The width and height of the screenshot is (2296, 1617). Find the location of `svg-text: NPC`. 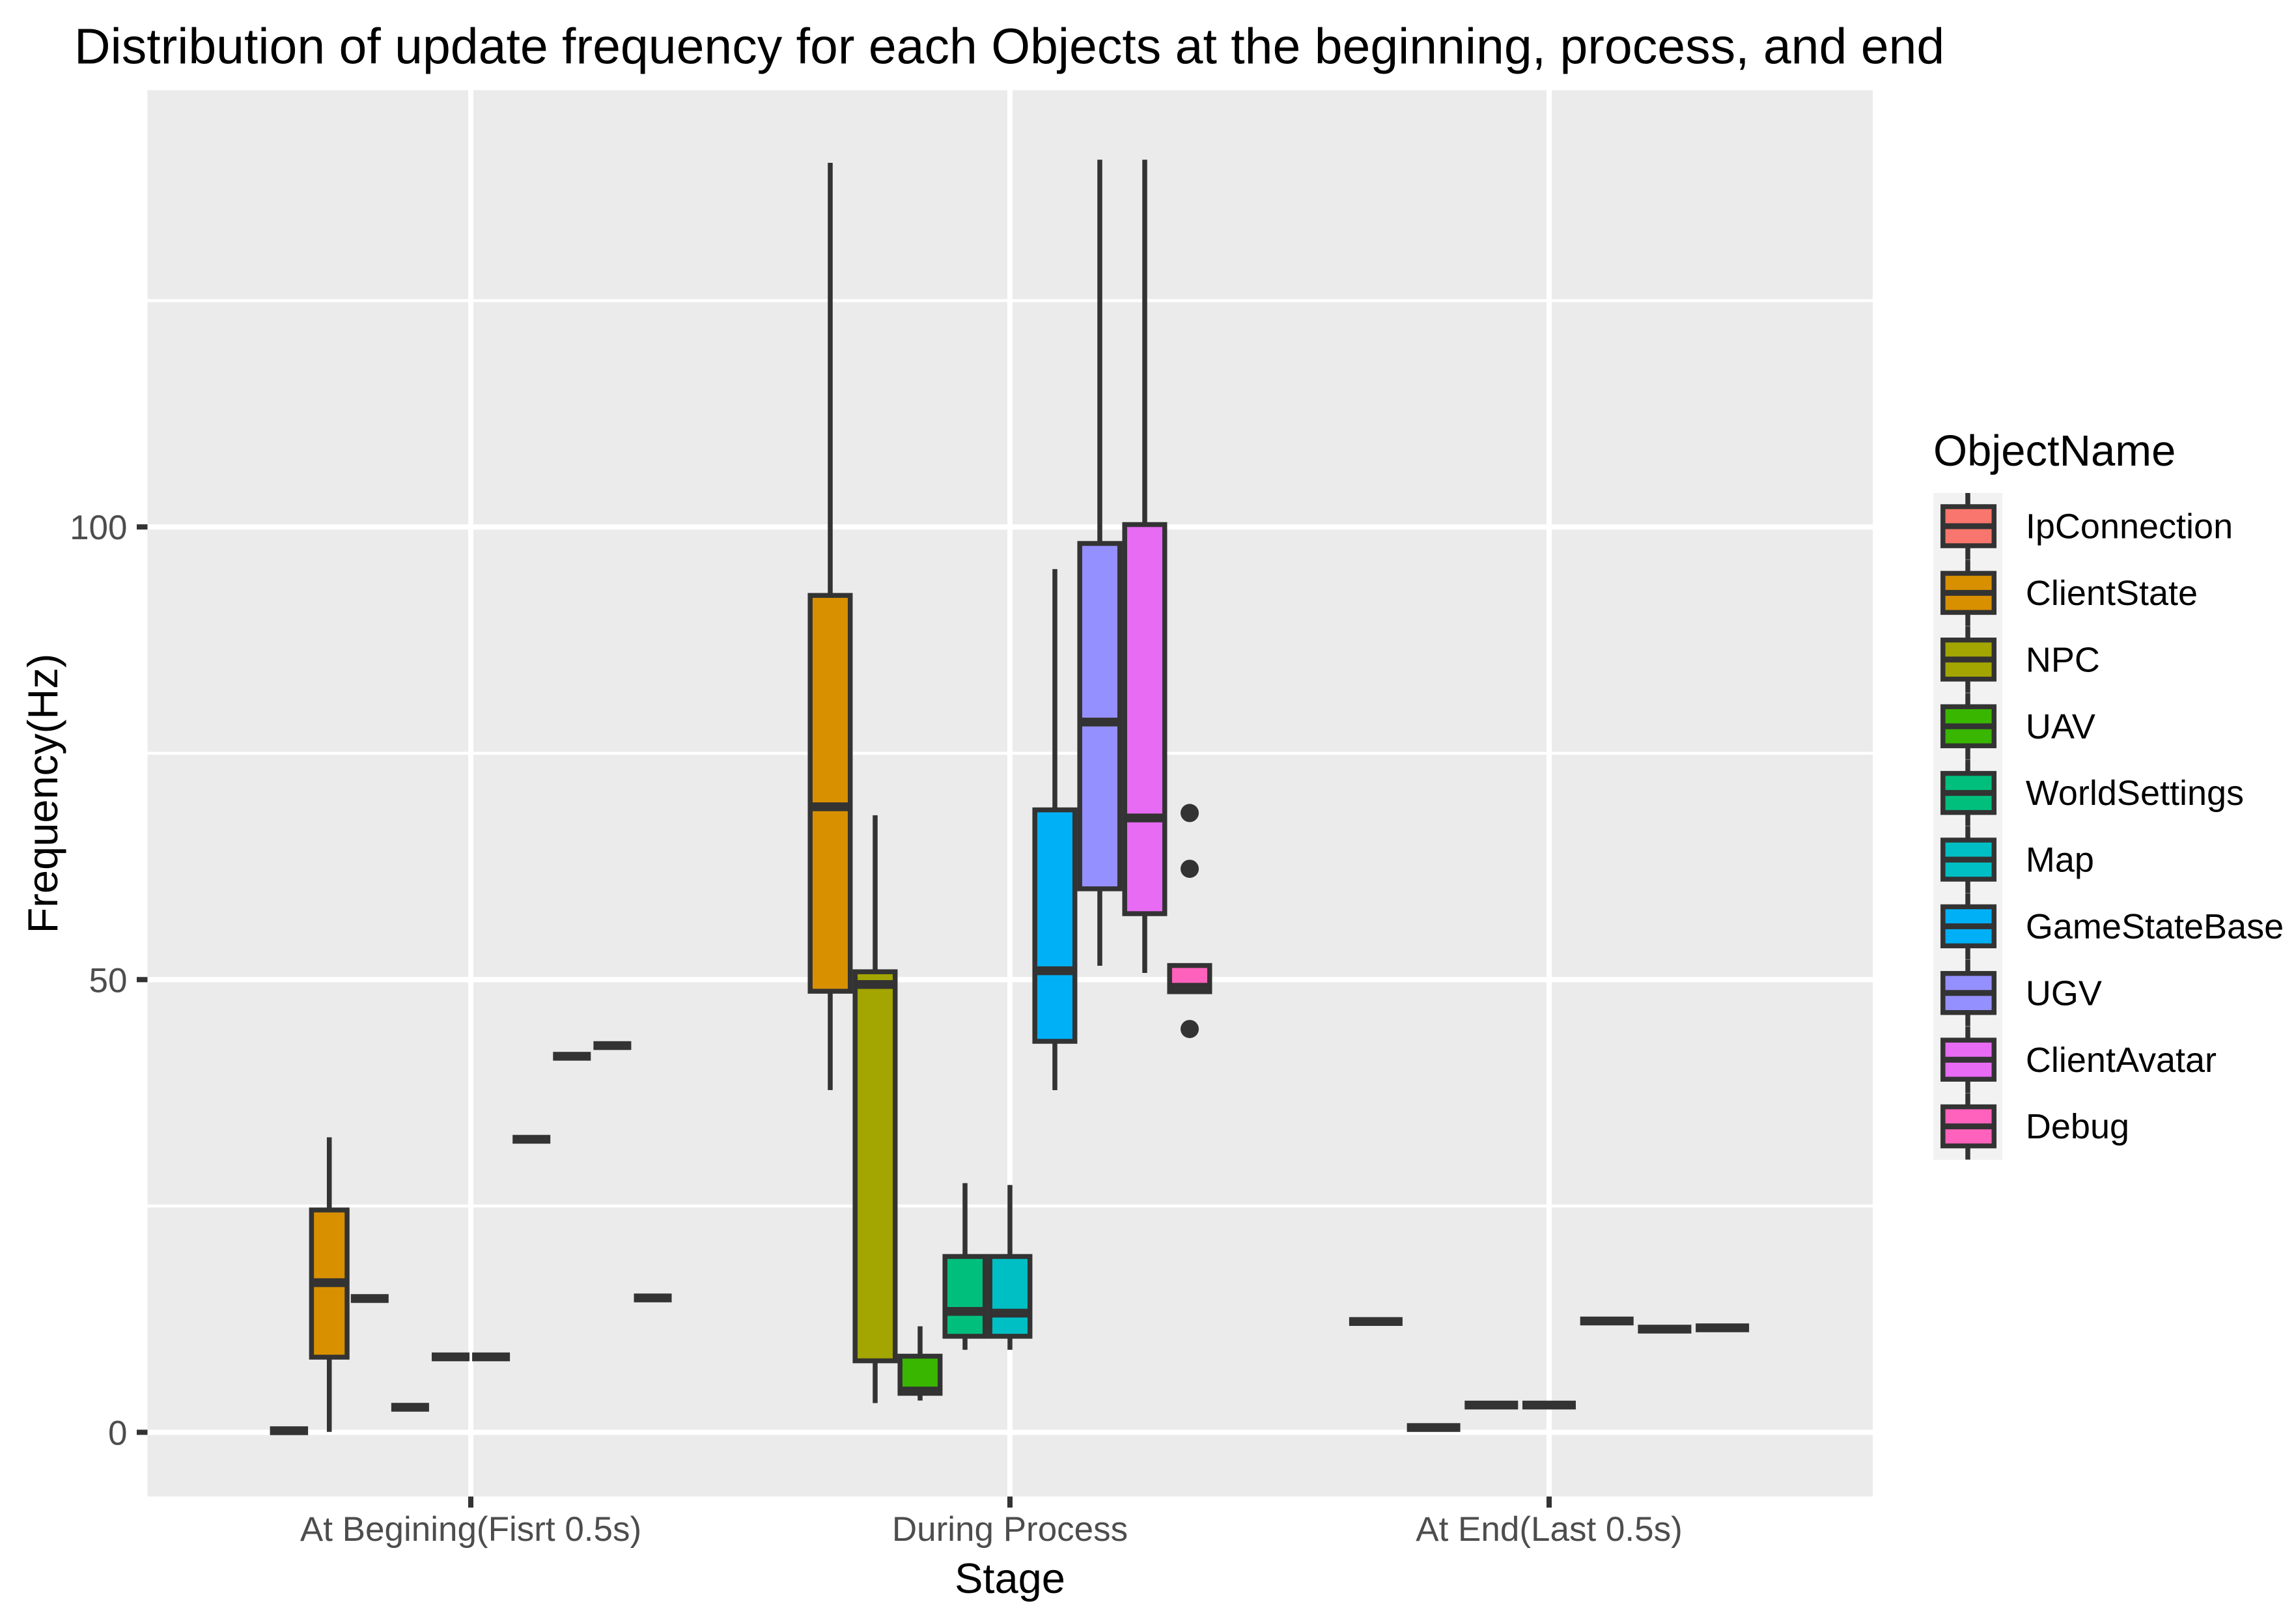

svg-text: NPC is located at coordinates (2063, 659).